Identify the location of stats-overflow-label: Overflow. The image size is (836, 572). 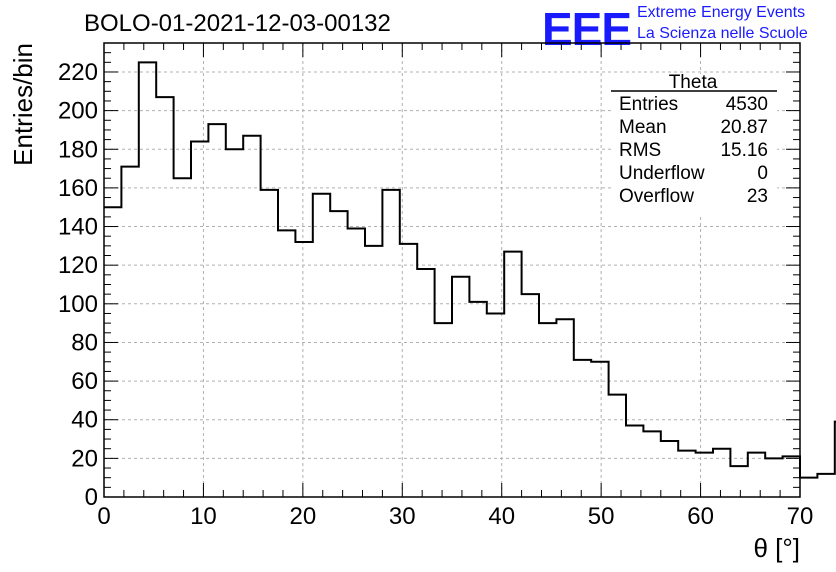
(656, 196).